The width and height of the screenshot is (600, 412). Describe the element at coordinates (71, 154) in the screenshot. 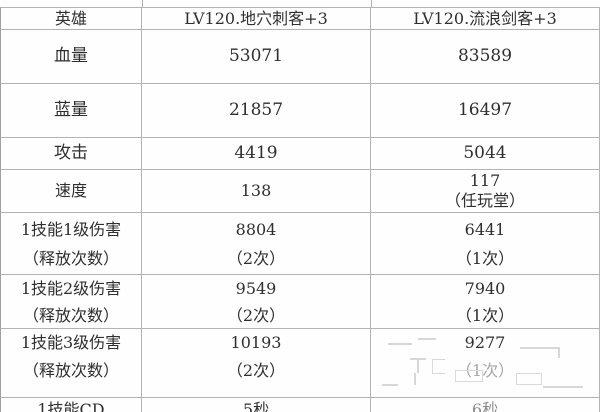

I see `row-label-attack: 攻击` at that location.